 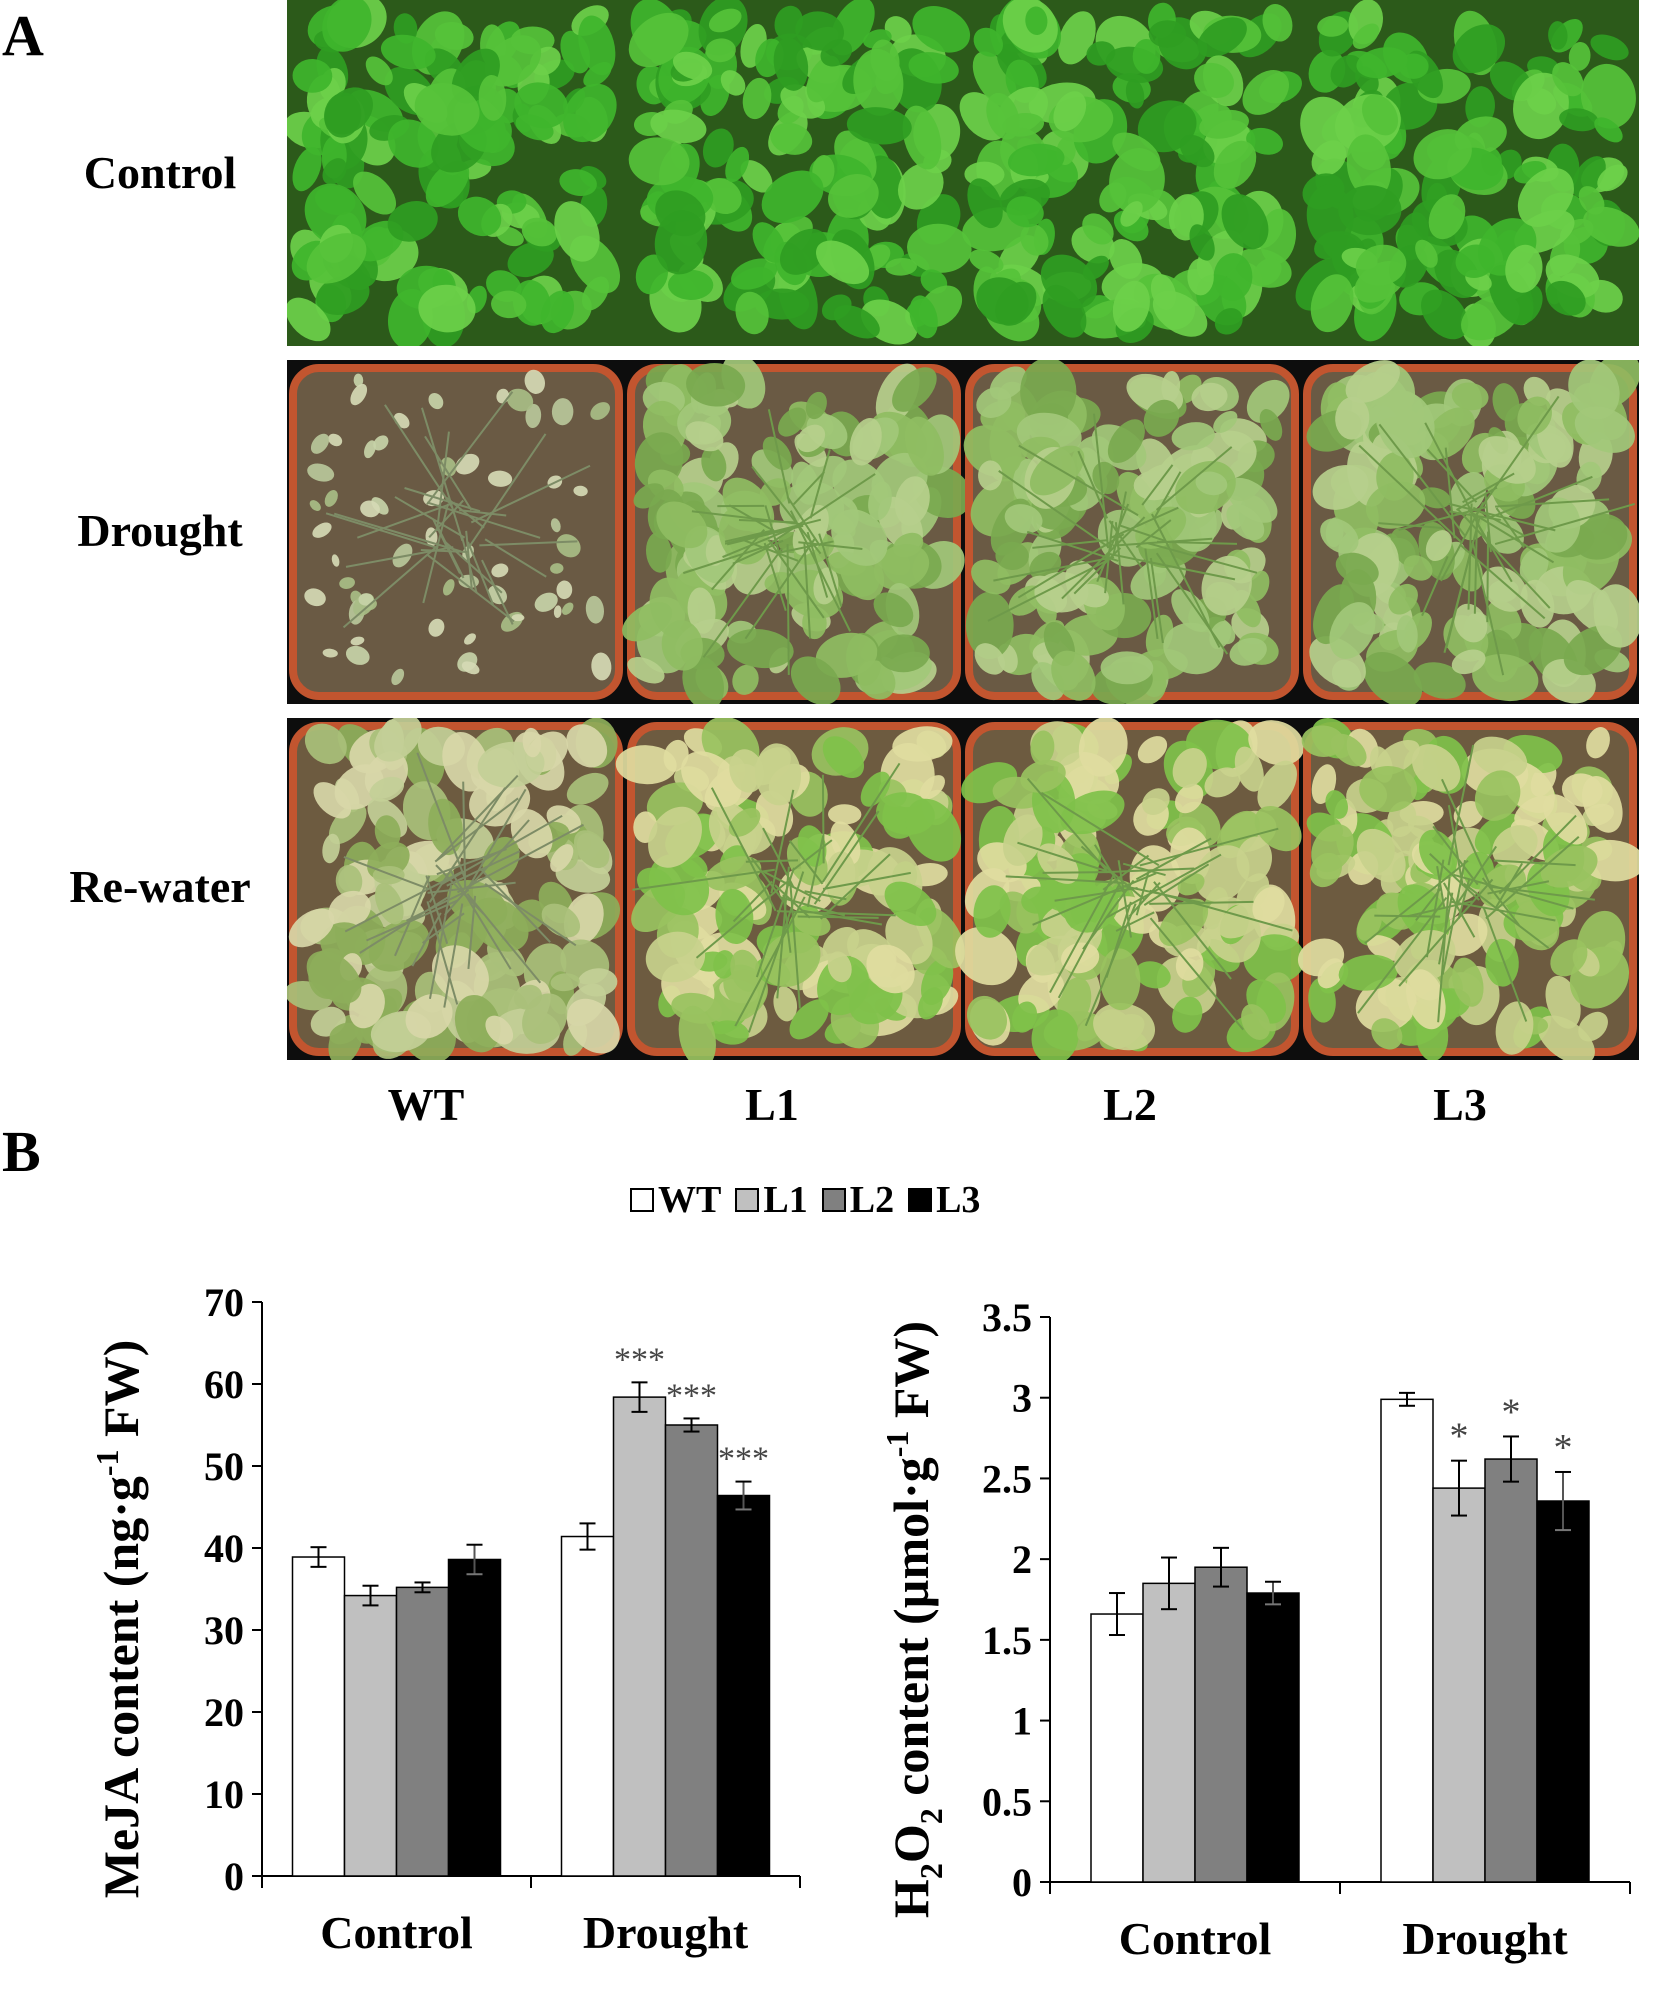 What do you see at coordinates (160, 530) in the screenshot?
I see `row-label-drought: Drought` at bounding box center [160, 530].